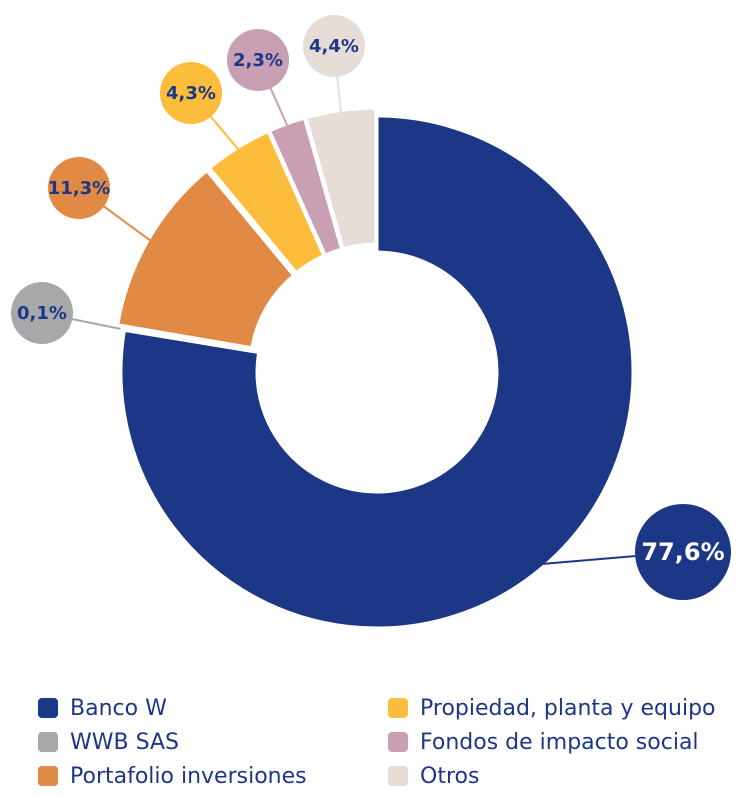  What do you see at coordinates (188, 776) in the screenshot?
I see `legend-label: Portafolio inversiones` at bounding box center [188, 776].